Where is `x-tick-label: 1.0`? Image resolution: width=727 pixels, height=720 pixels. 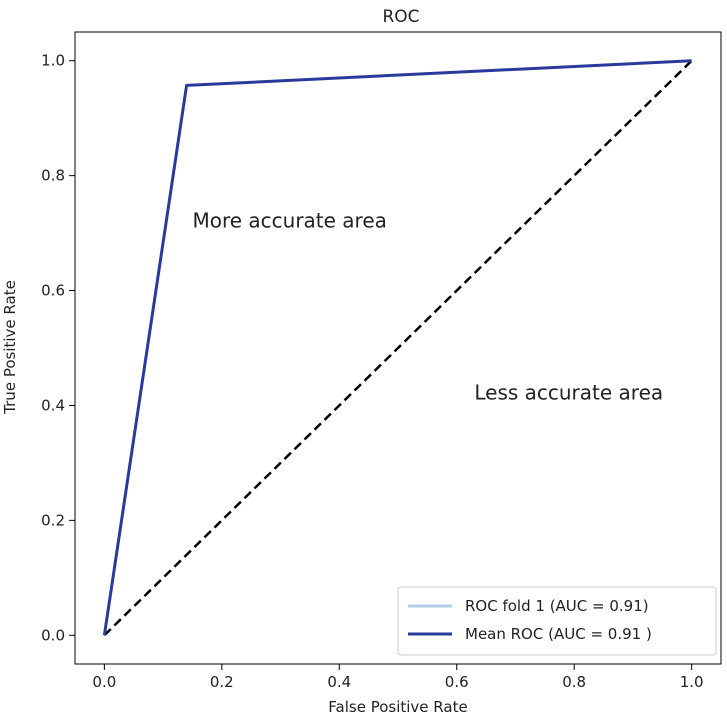
x-tick-label: 1.0 is located at coordinates (692, 682).